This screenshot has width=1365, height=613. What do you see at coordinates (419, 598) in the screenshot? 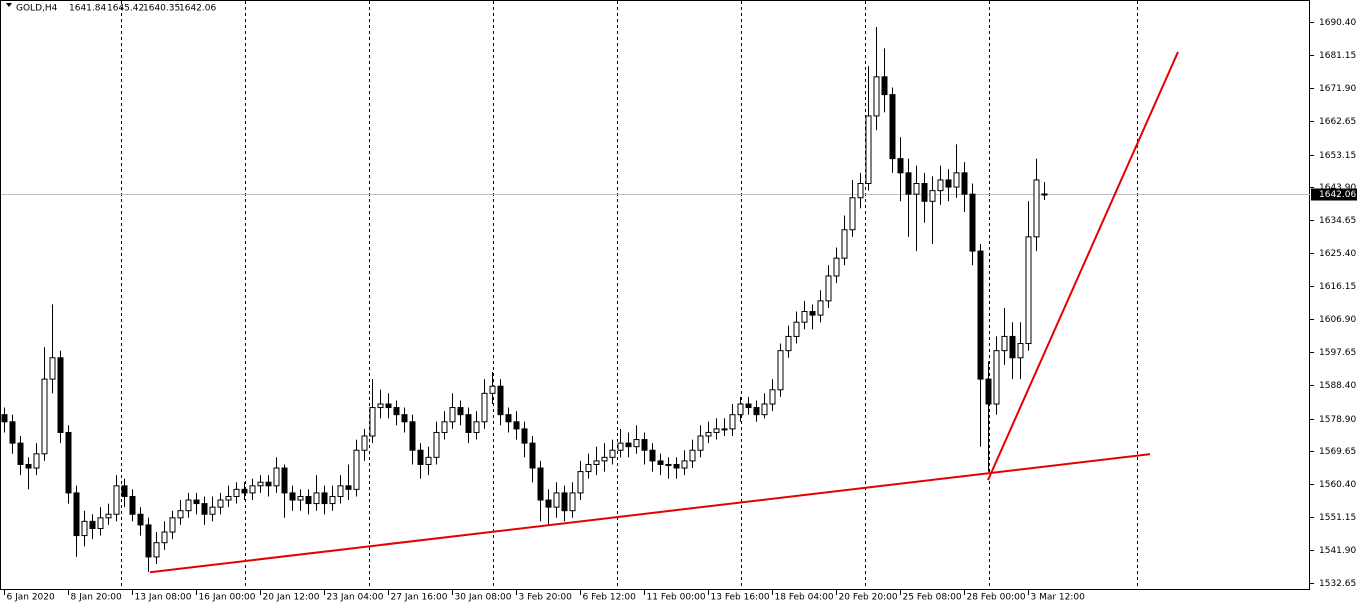
I see `x-tick-label: 27 Jan 16:00` at bounding box center [419, 598].